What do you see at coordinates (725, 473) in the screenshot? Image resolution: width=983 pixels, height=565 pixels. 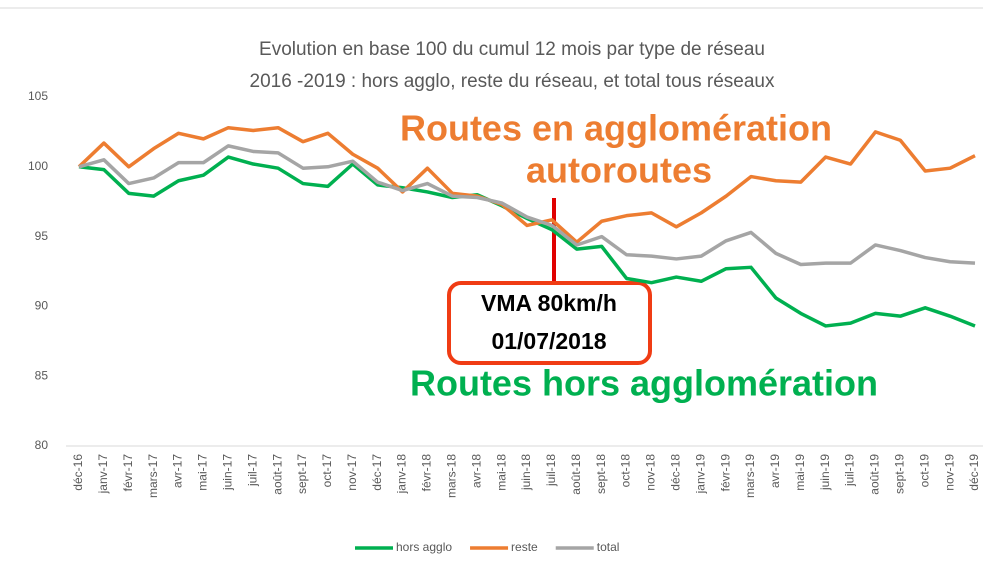 I see `x-tick-label: févr-19` at bounding box center [725, 473].